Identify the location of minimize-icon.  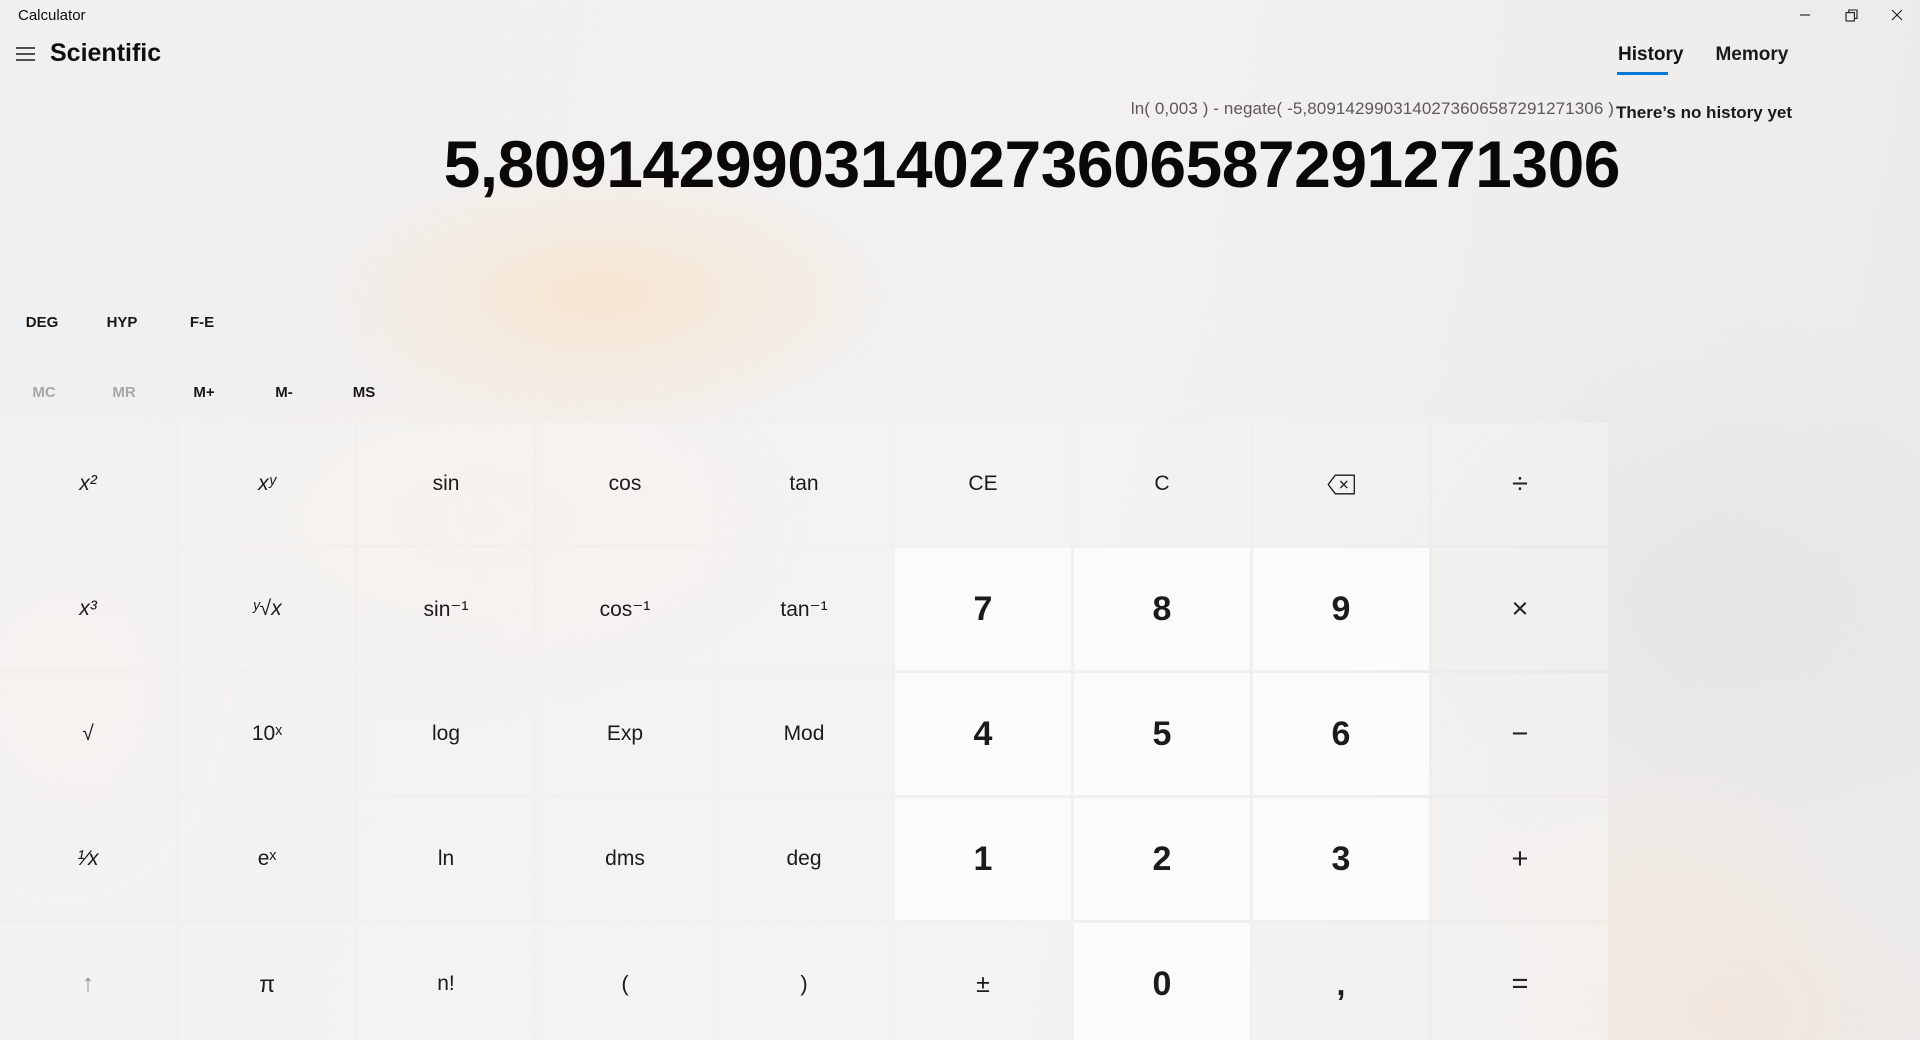
(1805, 15).